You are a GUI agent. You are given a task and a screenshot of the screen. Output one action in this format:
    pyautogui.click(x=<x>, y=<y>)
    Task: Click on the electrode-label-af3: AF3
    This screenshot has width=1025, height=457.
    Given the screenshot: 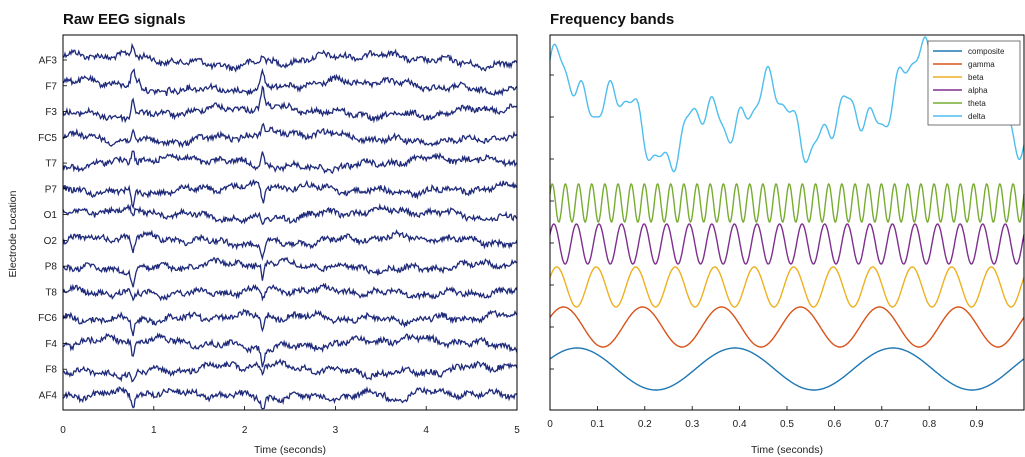 What is the action you would take?
    pyautogui.click(x=48, y=61)
    